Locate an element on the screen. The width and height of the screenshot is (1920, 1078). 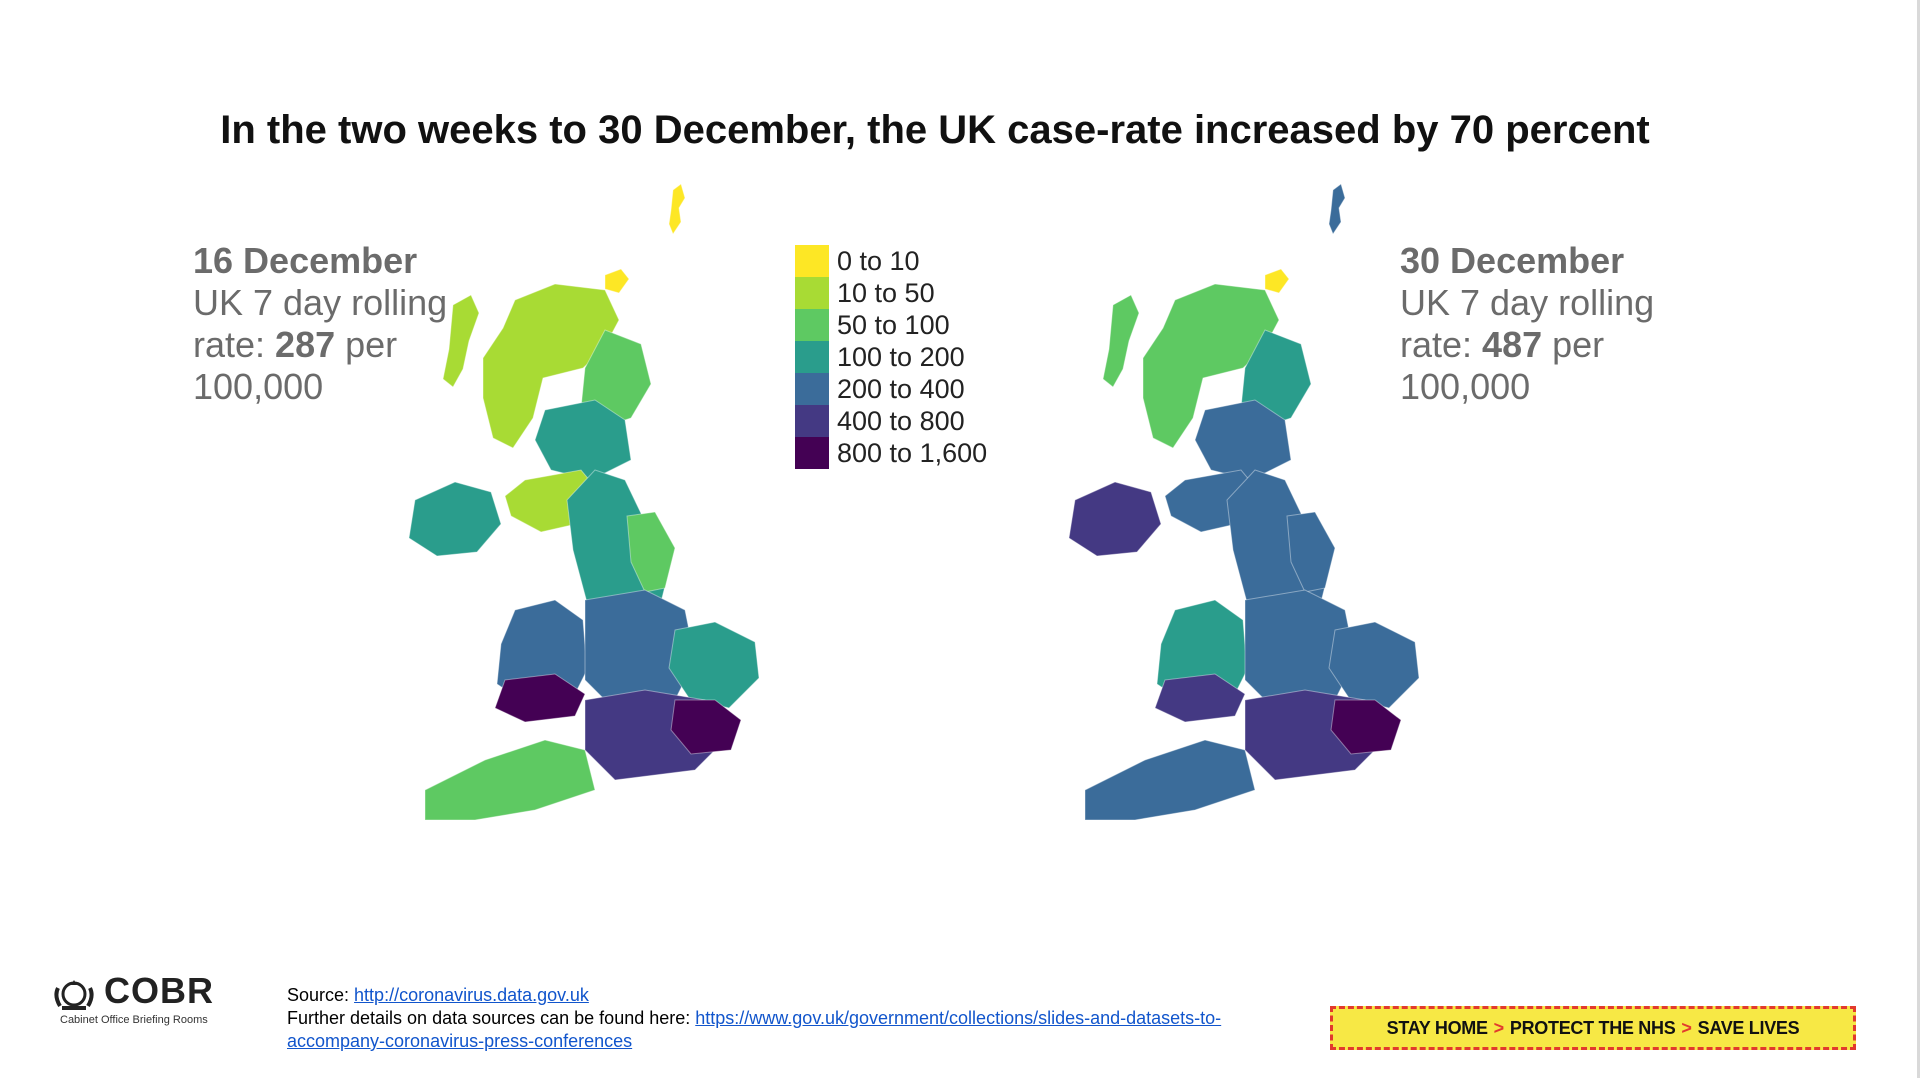
left-region-scotland-north is located at coordinates (551, 366).